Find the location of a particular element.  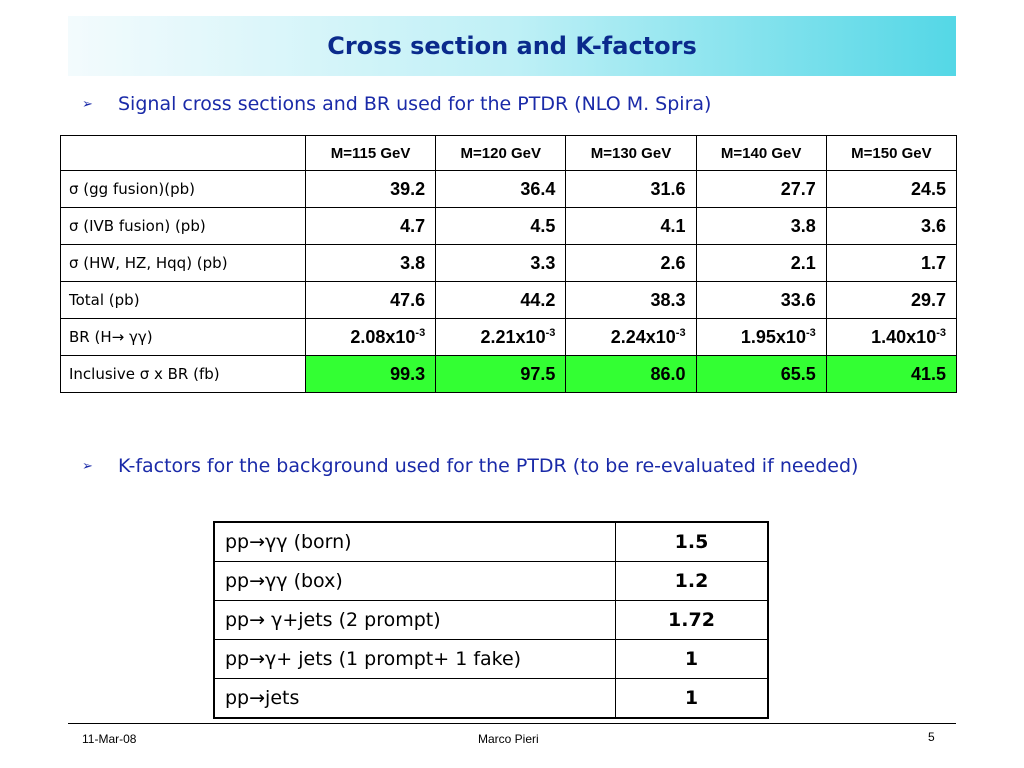

page-number: 5 is located at coordinates (931, 737).